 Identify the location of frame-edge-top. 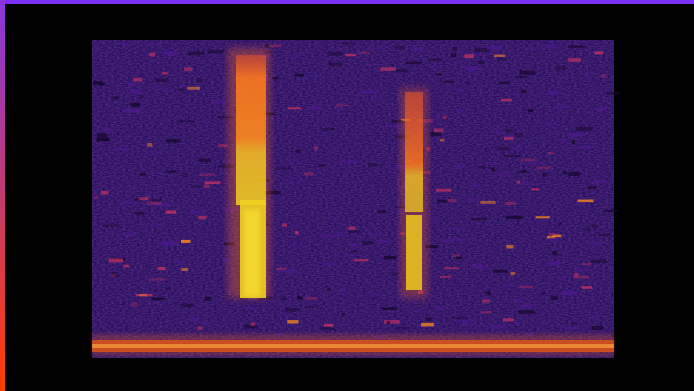
(347, 2).